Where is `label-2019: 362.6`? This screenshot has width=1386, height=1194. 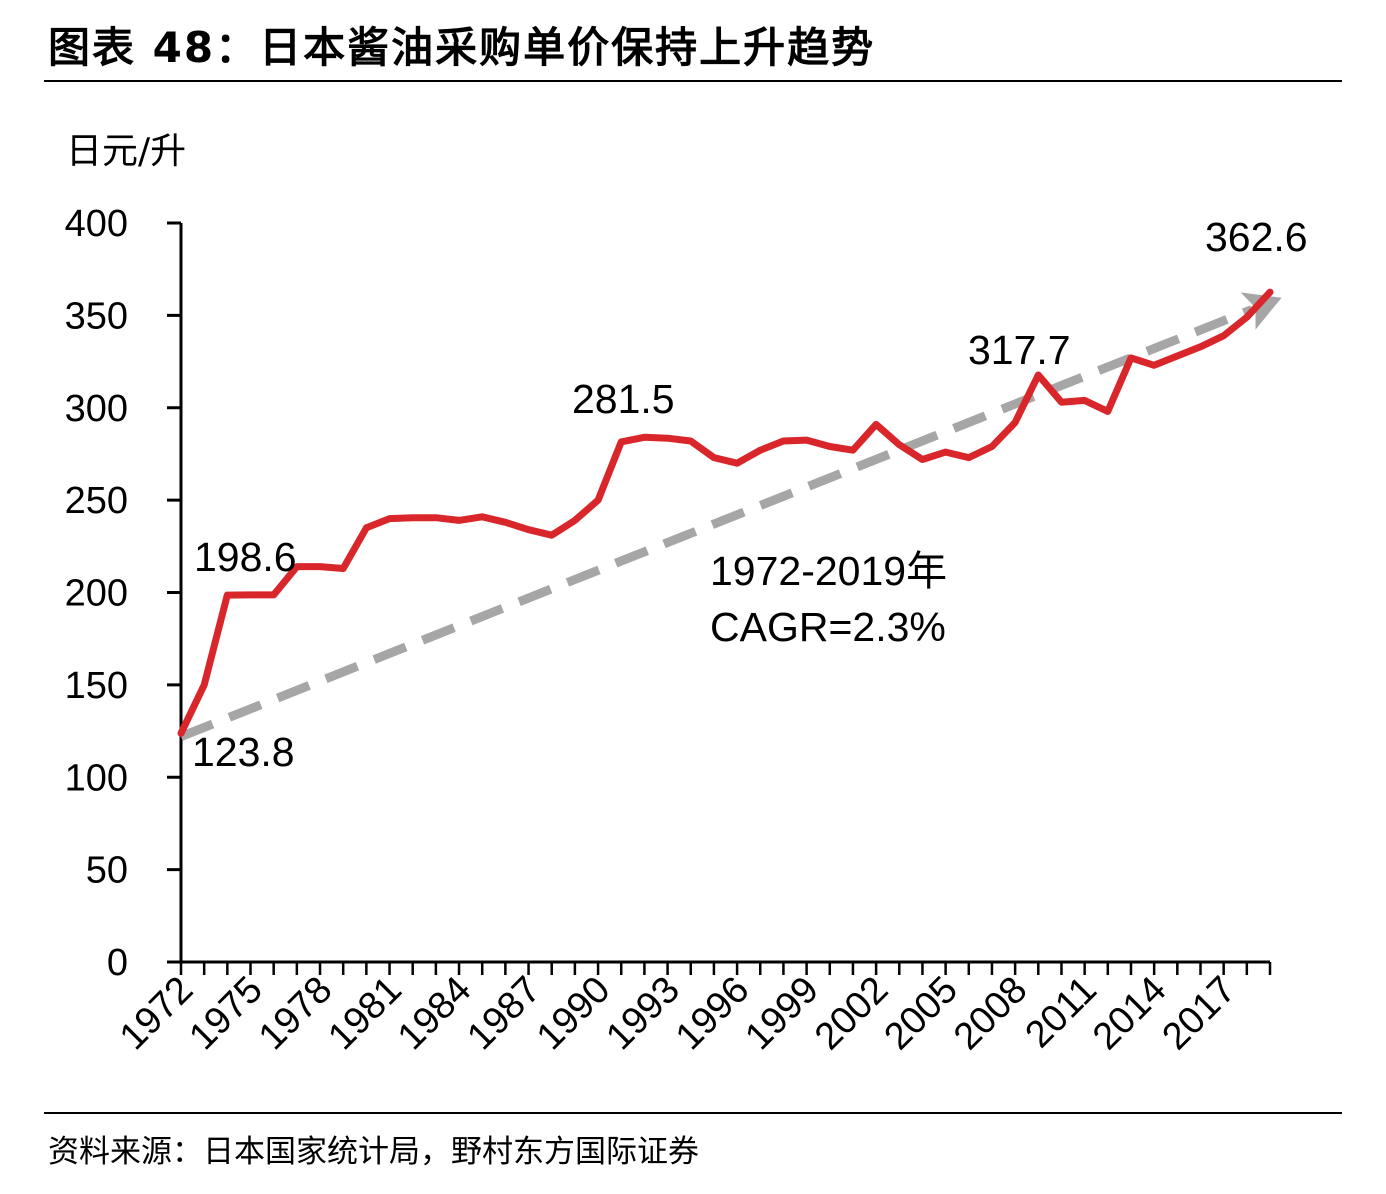 label-2019: 362.6 is located at coordinates (1256, 237).